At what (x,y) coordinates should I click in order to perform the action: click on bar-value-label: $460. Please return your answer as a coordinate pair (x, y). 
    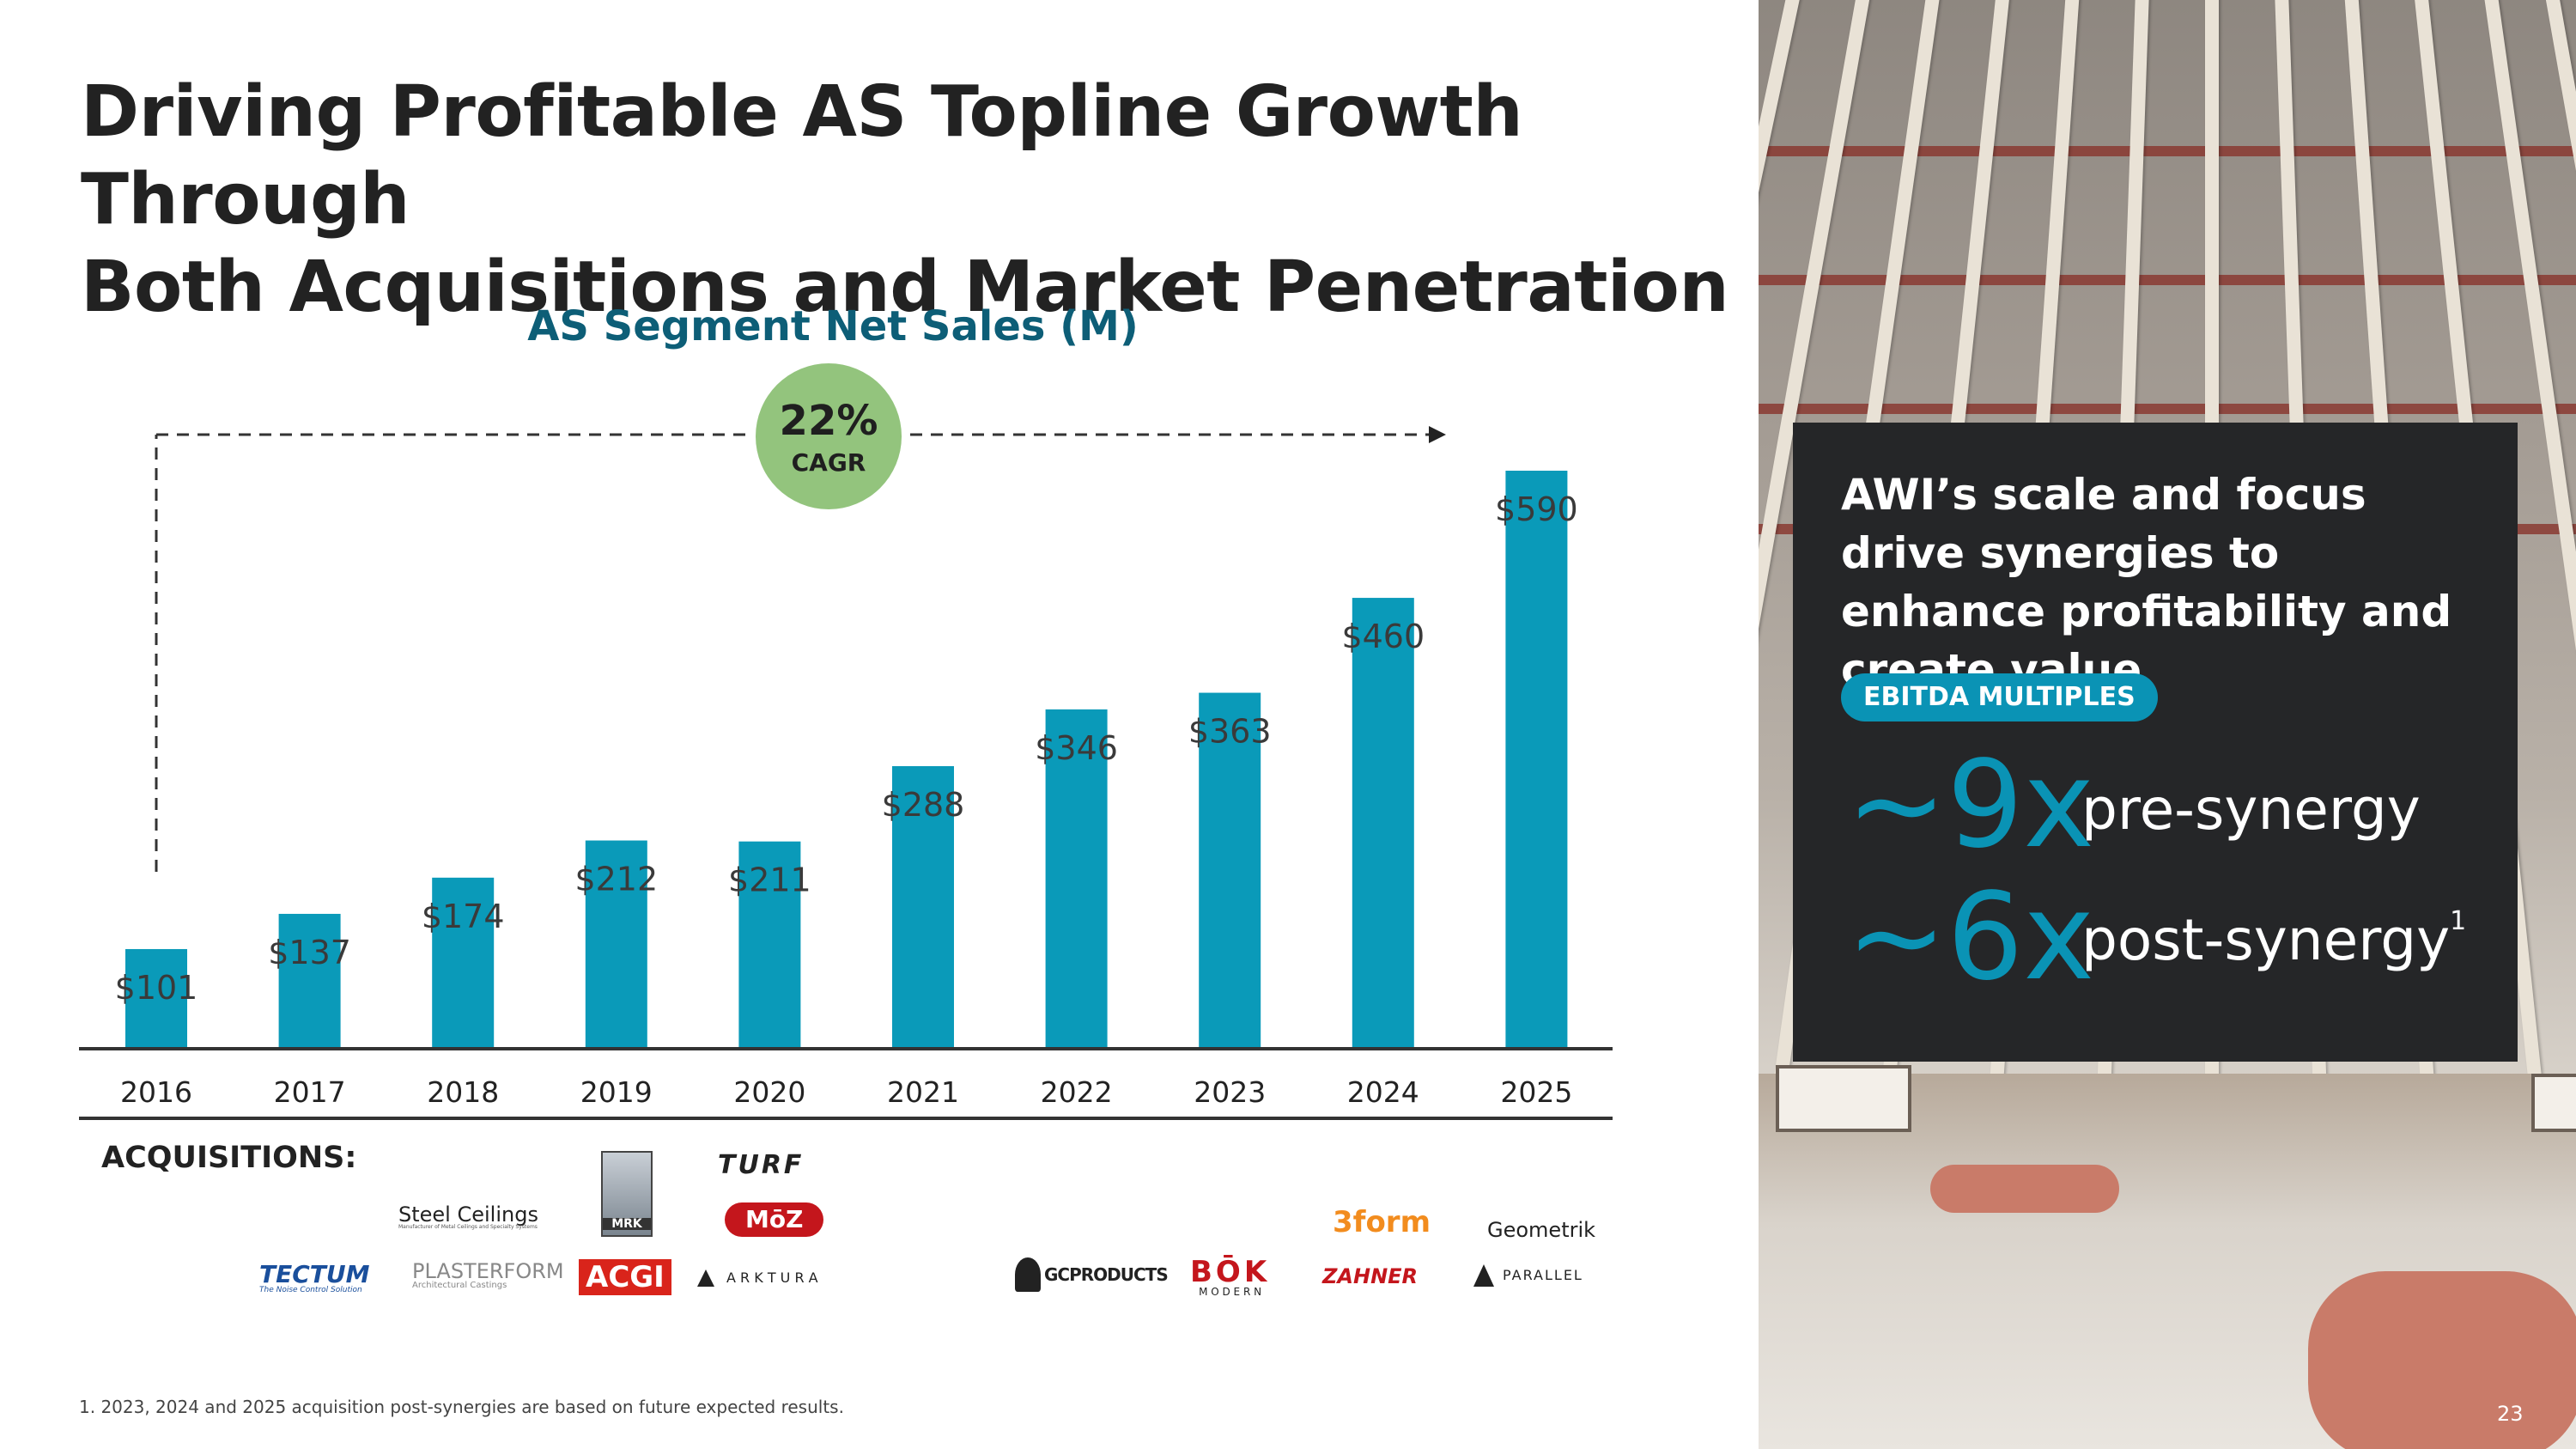
    Looking at the image, I should click on (1383, 636).